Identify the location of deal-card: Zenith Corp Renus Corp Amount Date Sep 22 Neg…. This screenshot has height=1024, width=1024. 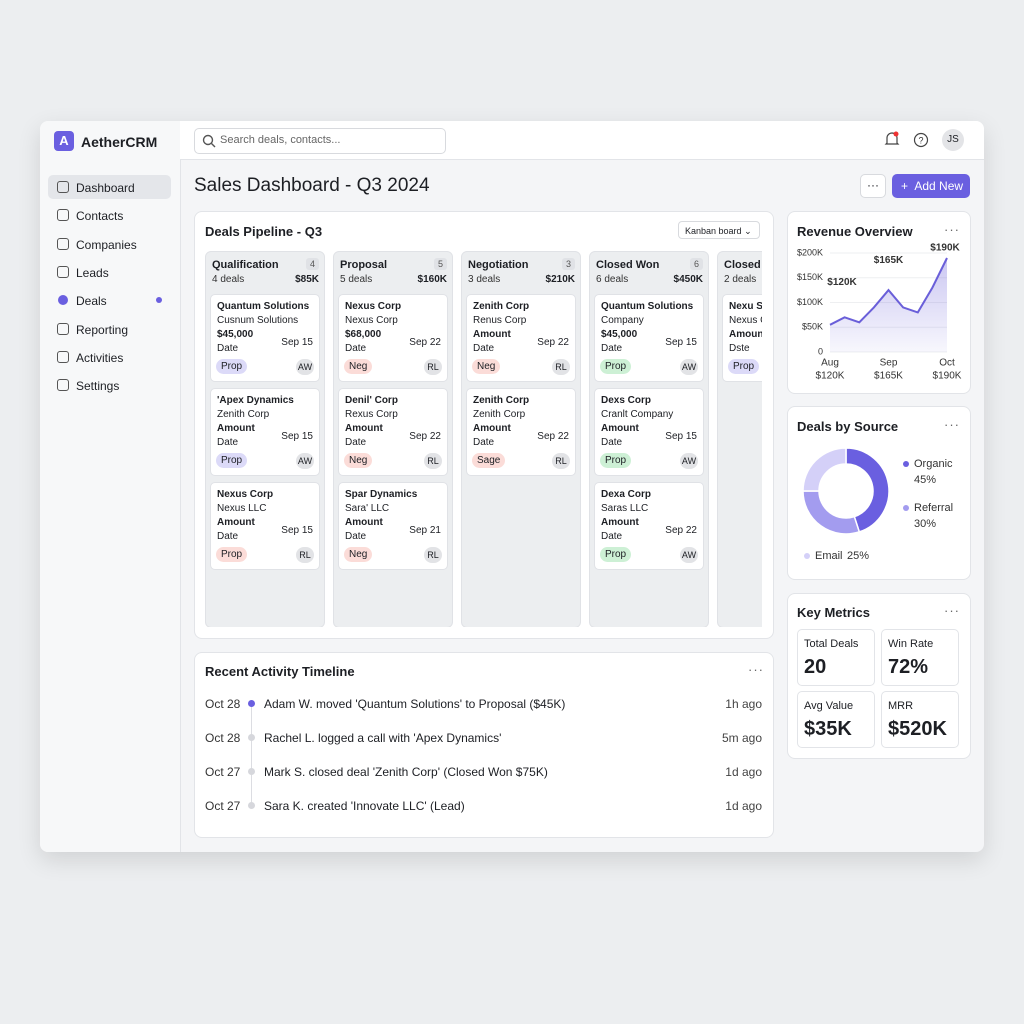
(521, 338).